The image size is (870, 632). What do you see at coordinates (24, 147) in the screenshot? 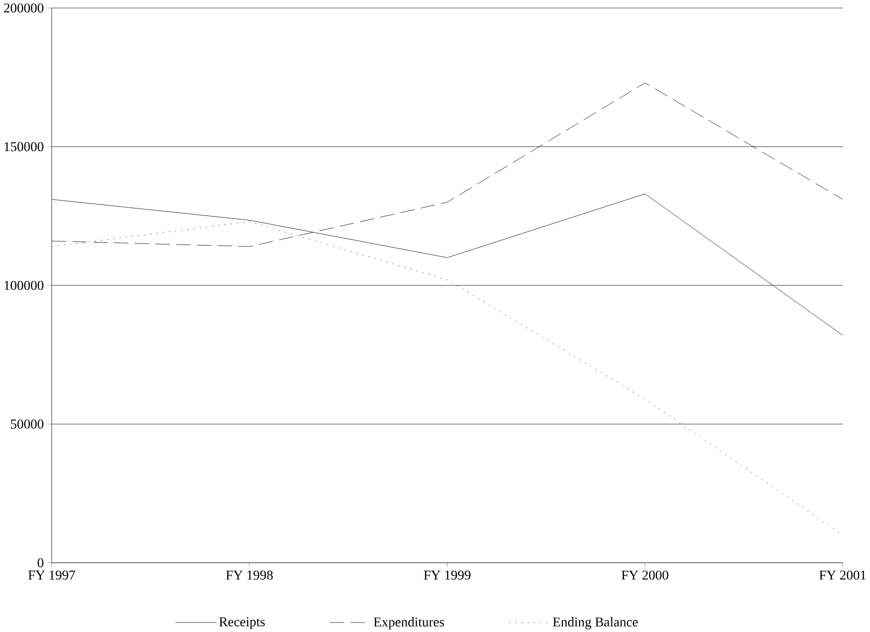
I see `y-tick-label: 150000` at bounding box center [24, 147].